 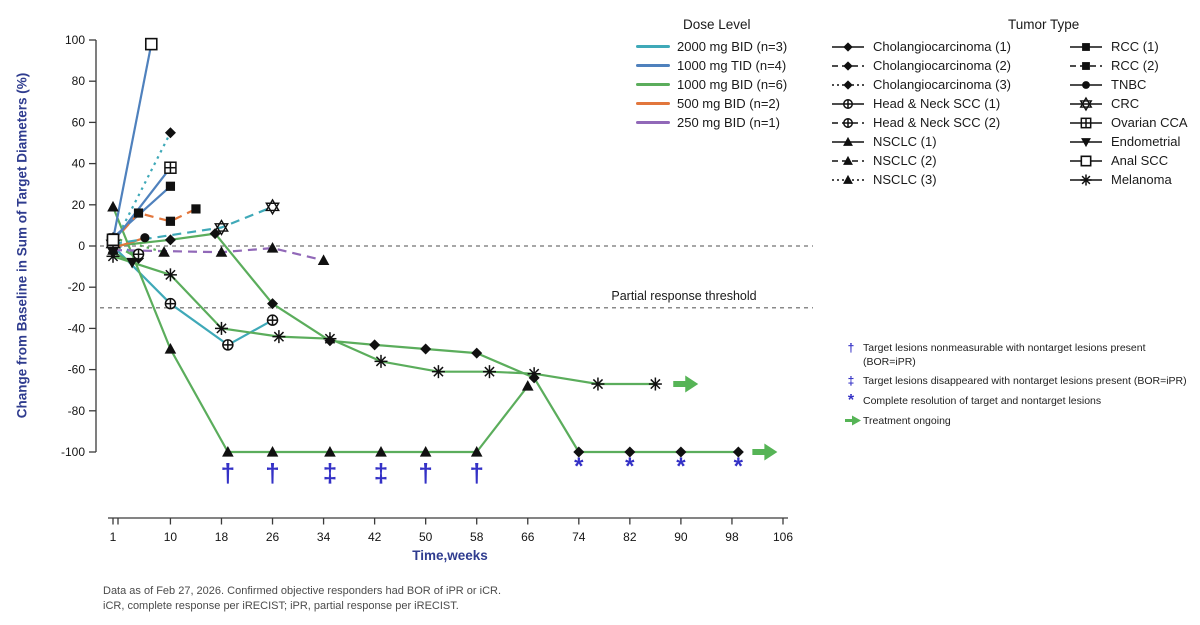 I want to click on legend-tumor-item: TNBC, so click(x=1128, y=84).